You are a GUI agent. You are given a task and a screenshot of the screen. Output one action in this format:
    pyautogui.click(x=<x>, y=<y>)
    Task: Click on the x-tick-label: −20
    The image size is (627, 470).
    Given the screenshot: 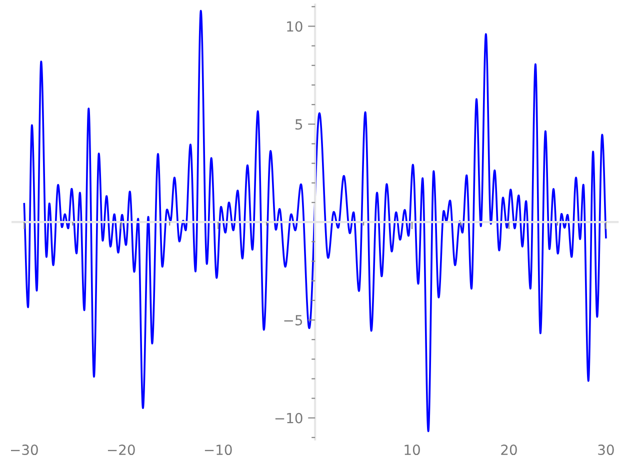 What is the action you would take?
    pyautogui.click(x=121, y=450)
    